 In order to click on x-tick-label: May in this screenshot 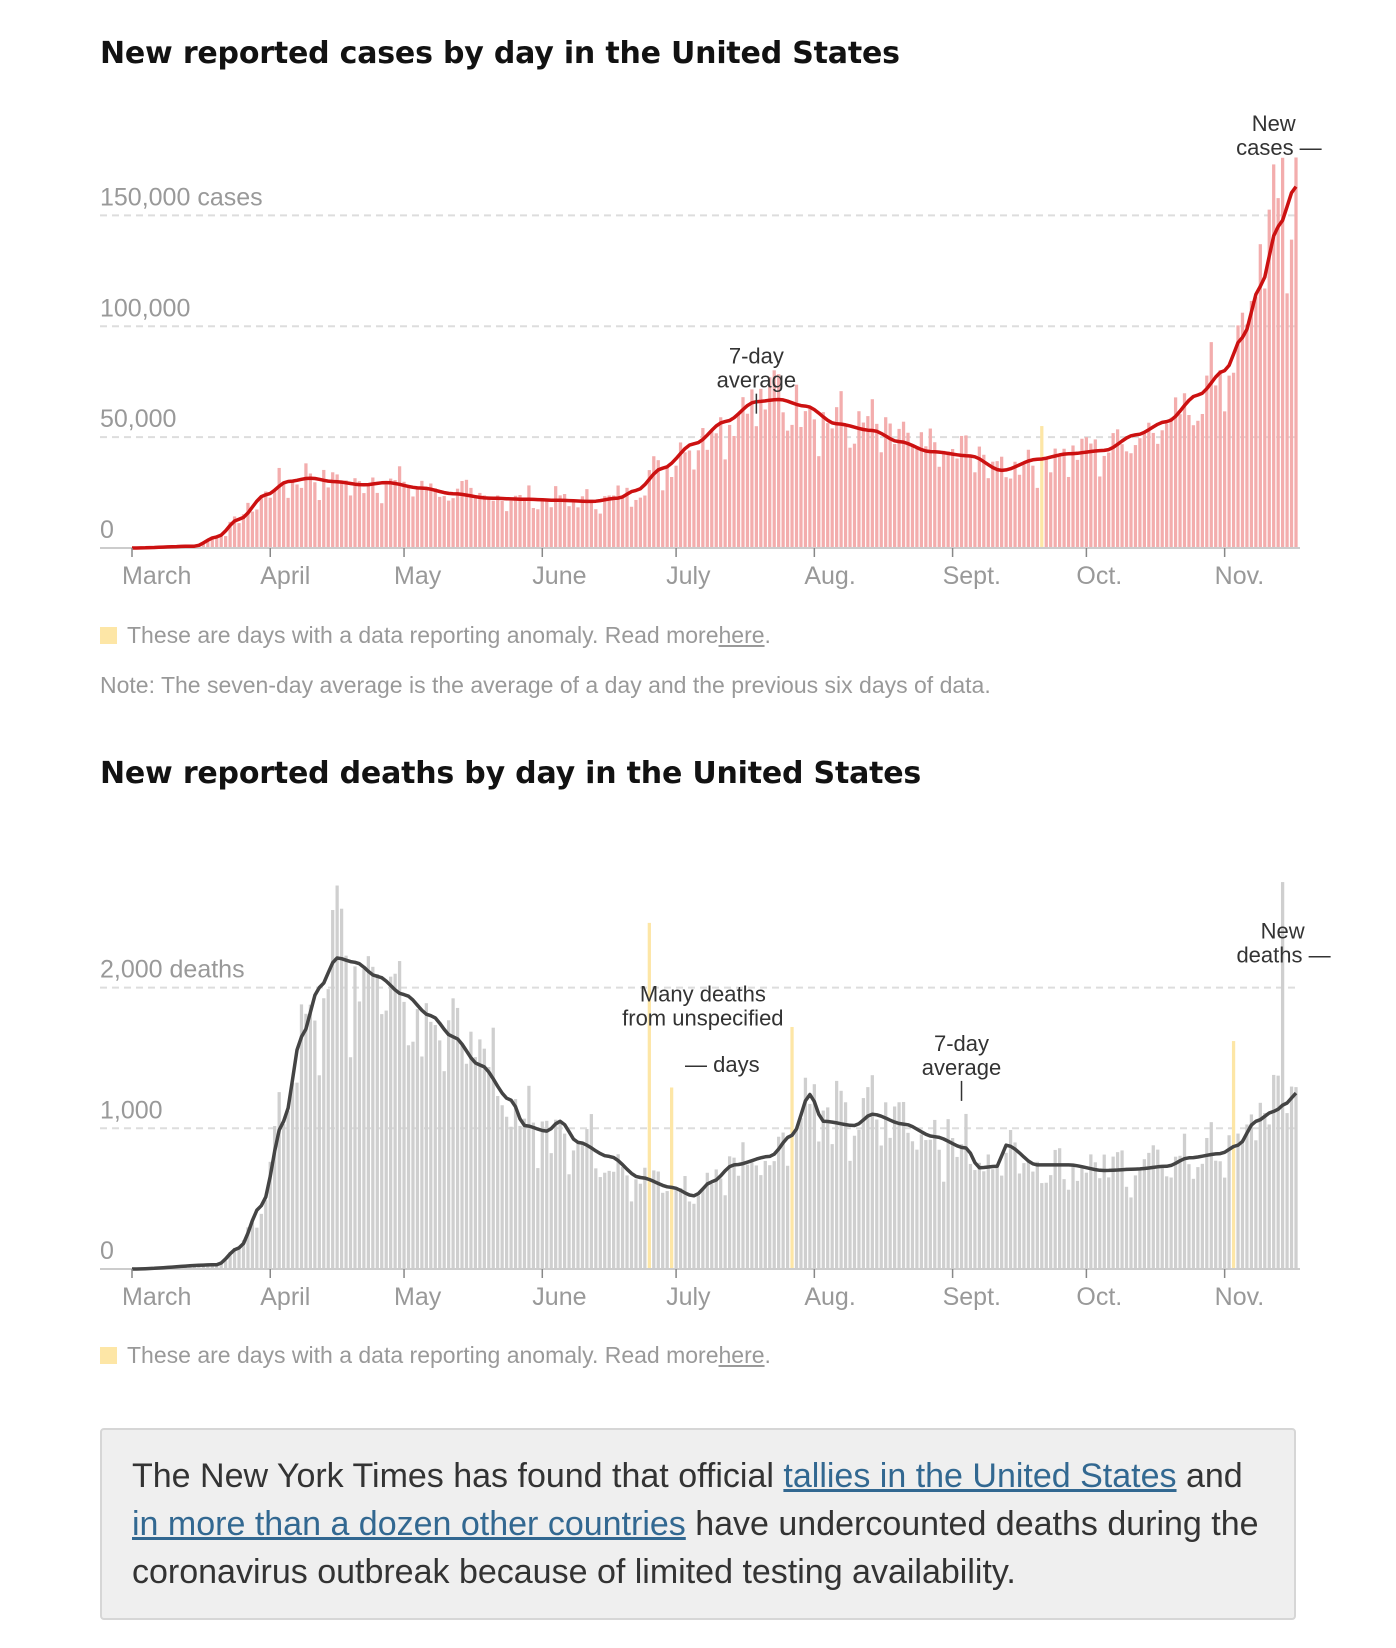, I will do `click(418, 576)`.